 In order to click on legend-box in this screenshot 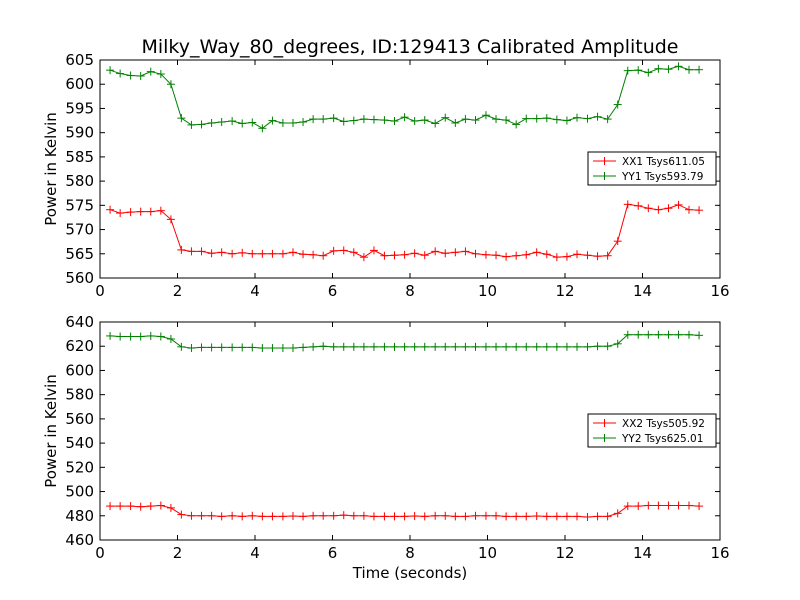, I will do `click(652, 430)`.